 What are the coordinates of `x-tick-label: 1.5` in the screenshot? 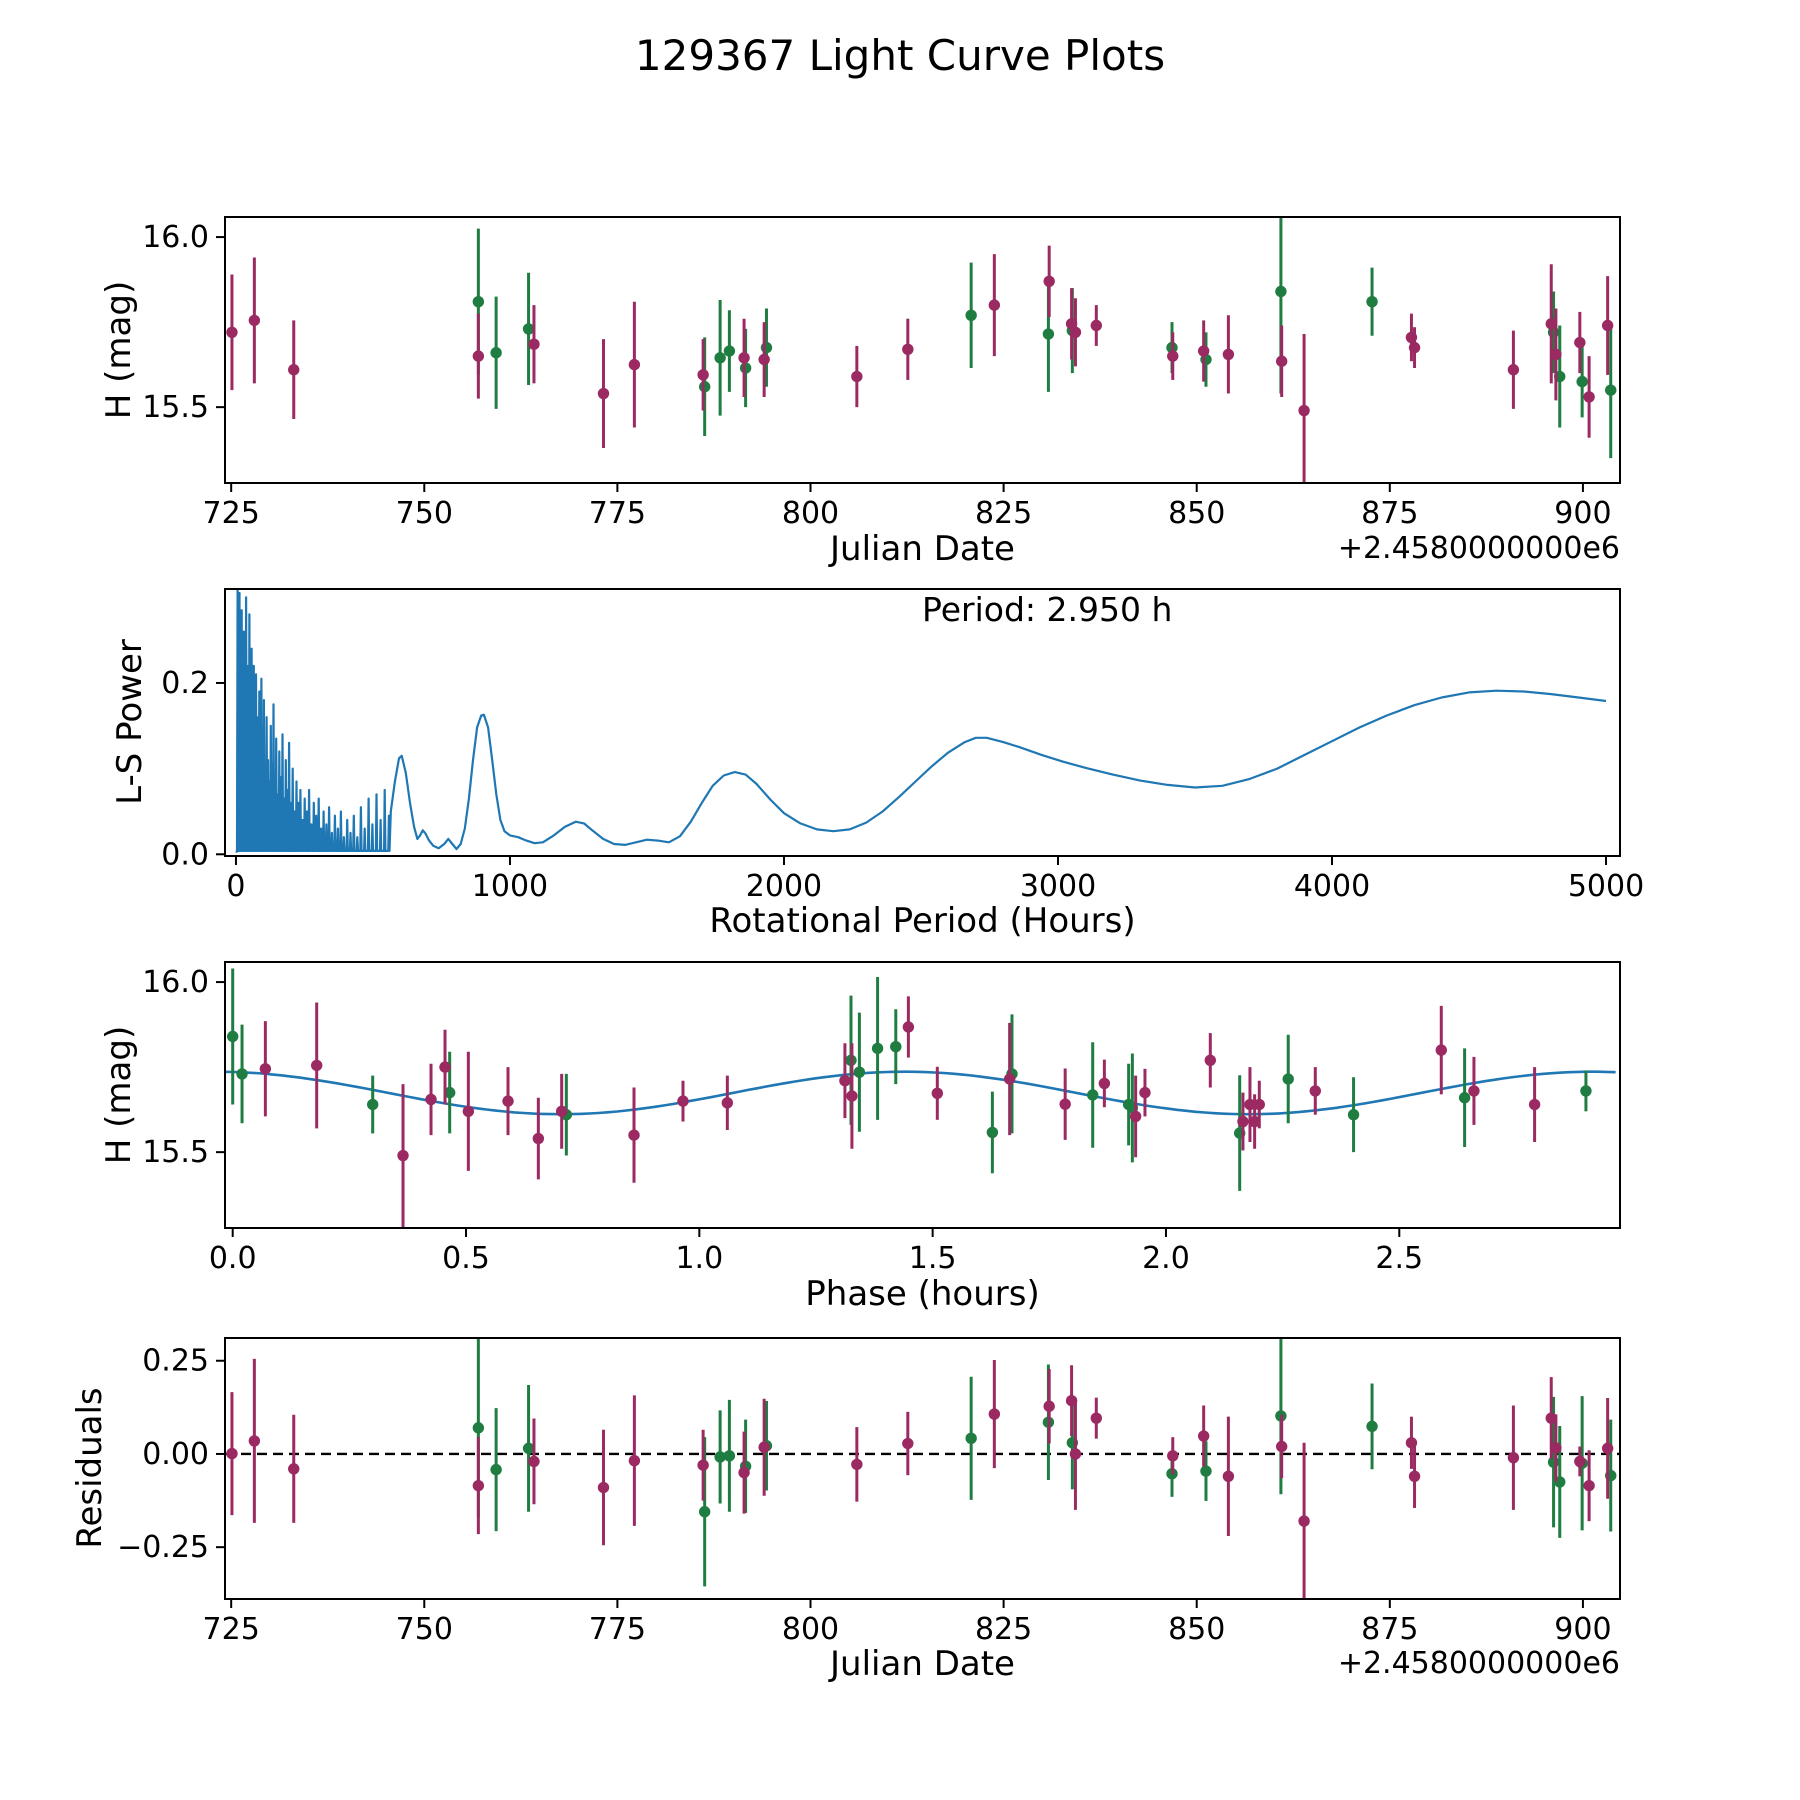 It's located at (933, 1258).